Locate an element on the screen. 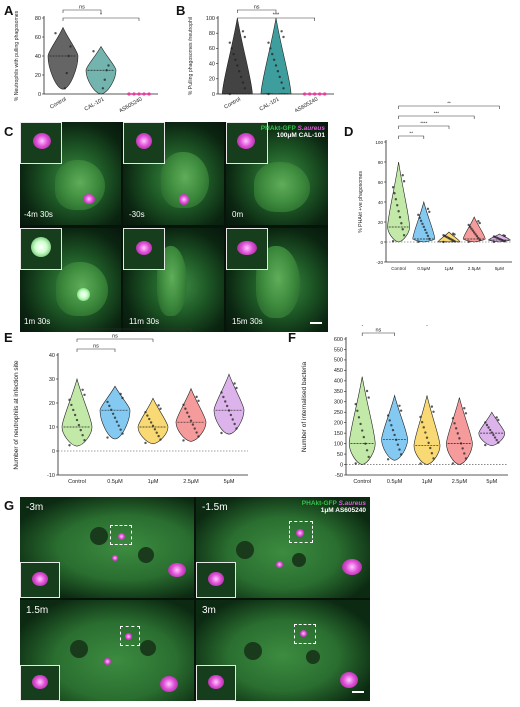 The height and width of the screenshot is (707, 520). y-tick-label: 0 is located at coordinates (381, 242).